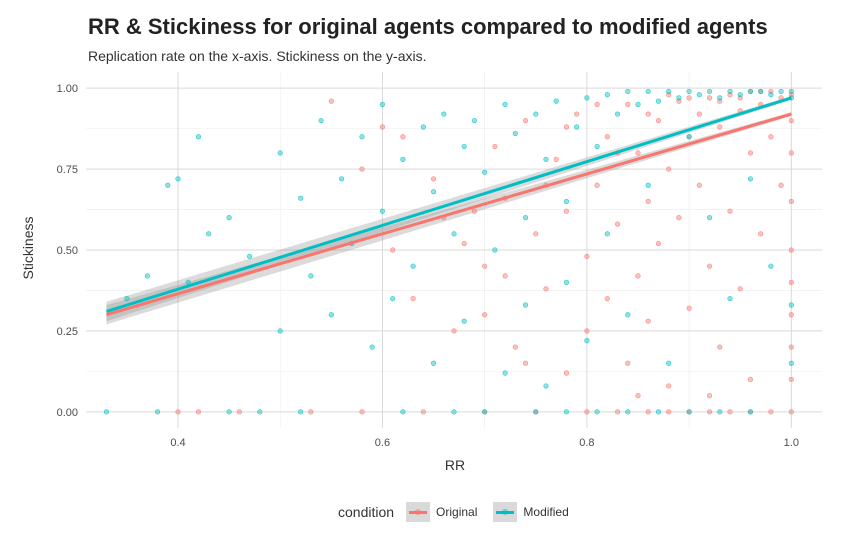 This screenshot has height=550, width=842. Describe the element at coordinates (67, 170) in the screenshot. I see `y-tick-label: 0.75` at that location.